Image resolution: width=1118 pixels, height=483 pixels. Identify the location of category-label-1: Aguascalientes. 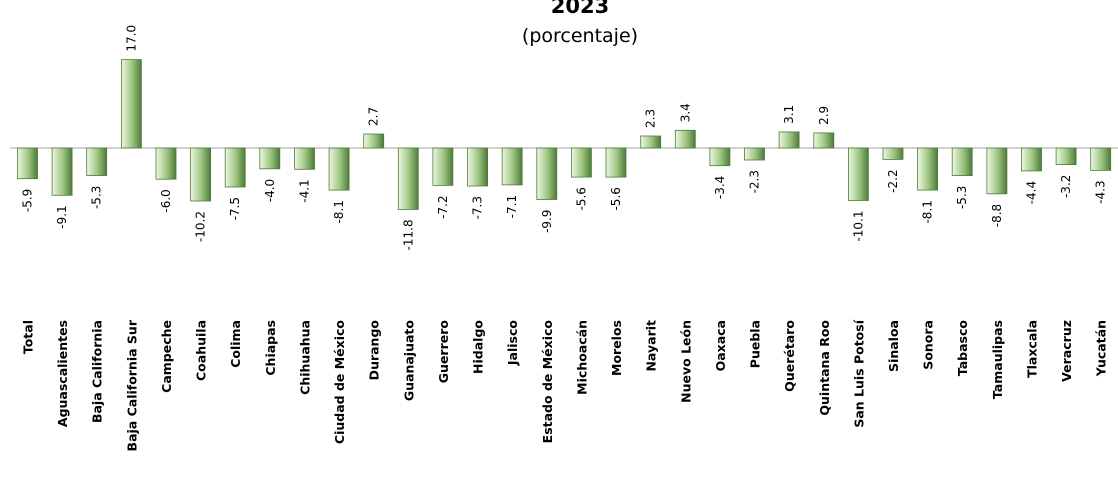
(62, 373).